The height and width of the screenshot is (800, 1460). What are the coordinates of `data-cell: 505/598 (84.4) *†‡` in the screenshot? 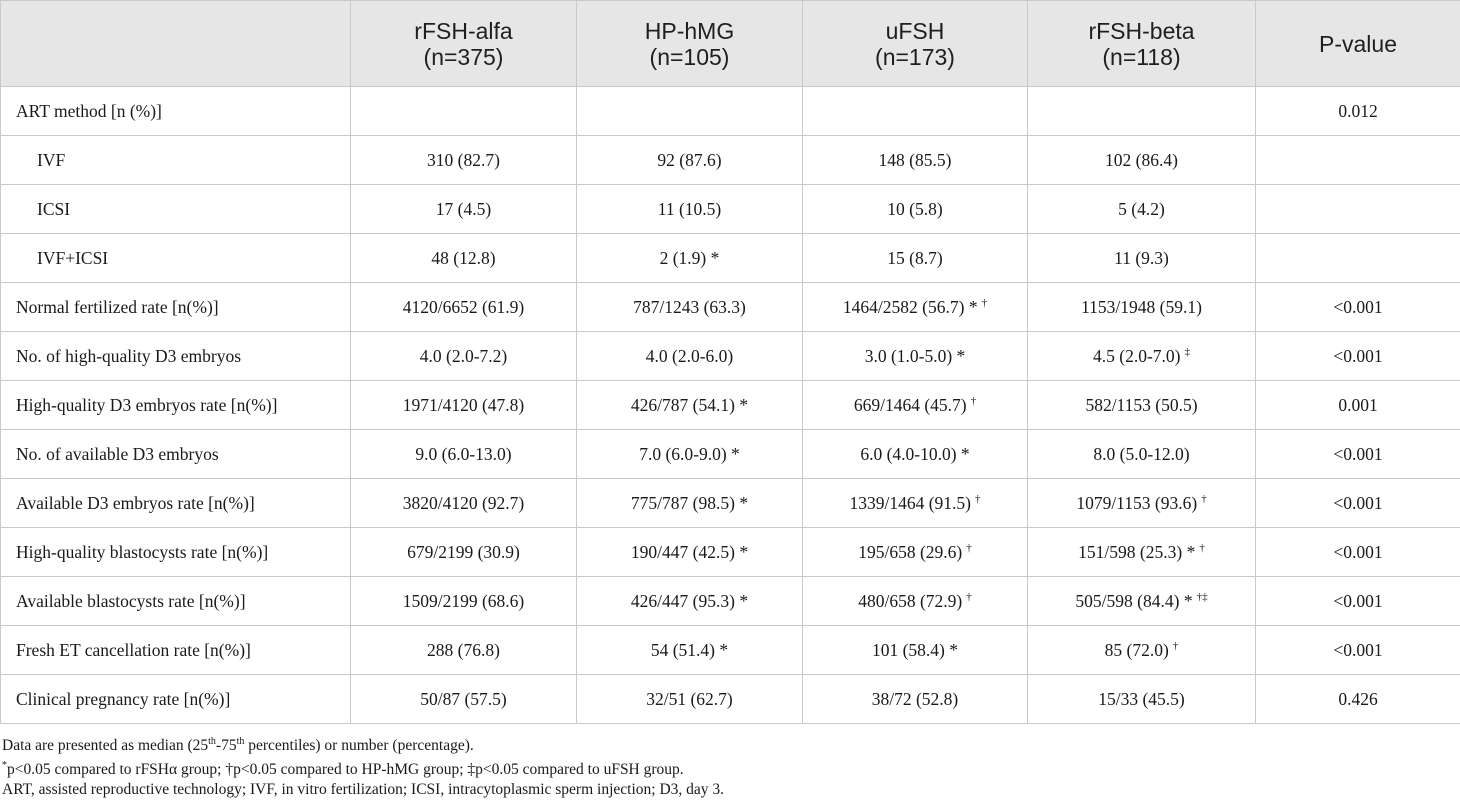 It's located at (1142, 601).